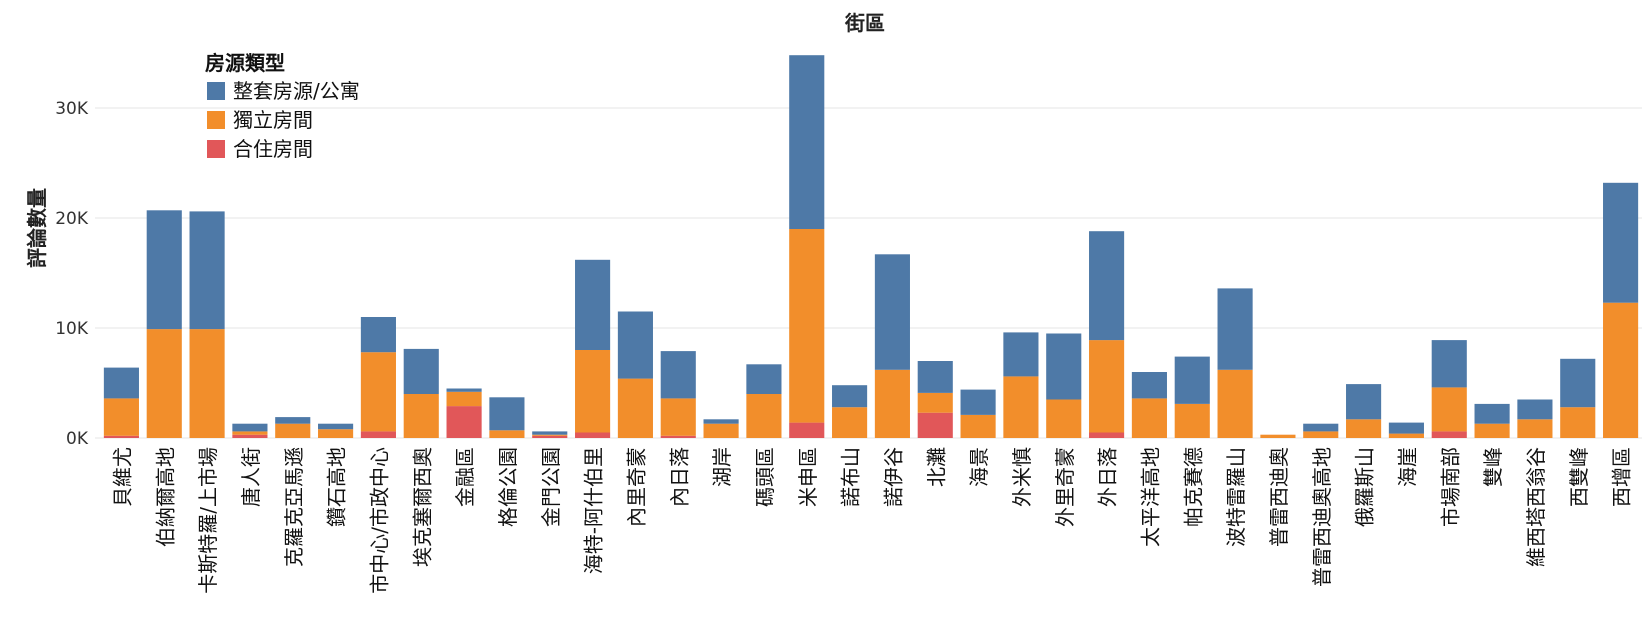 This screenshot has height=624, width=1648. Describe the element at coordinates (379, 520) in the screenshot. I see `x-tick-label: 市中心/市政中心` at that location.